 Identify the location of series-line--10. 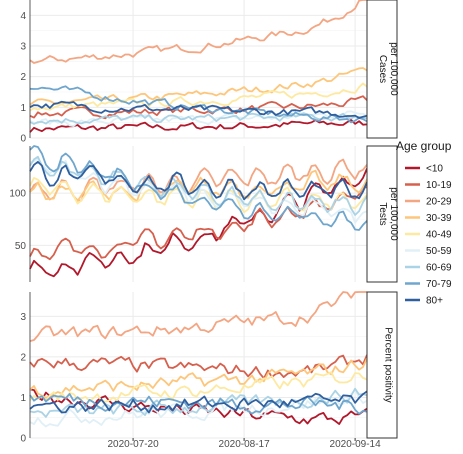
(198, 126).